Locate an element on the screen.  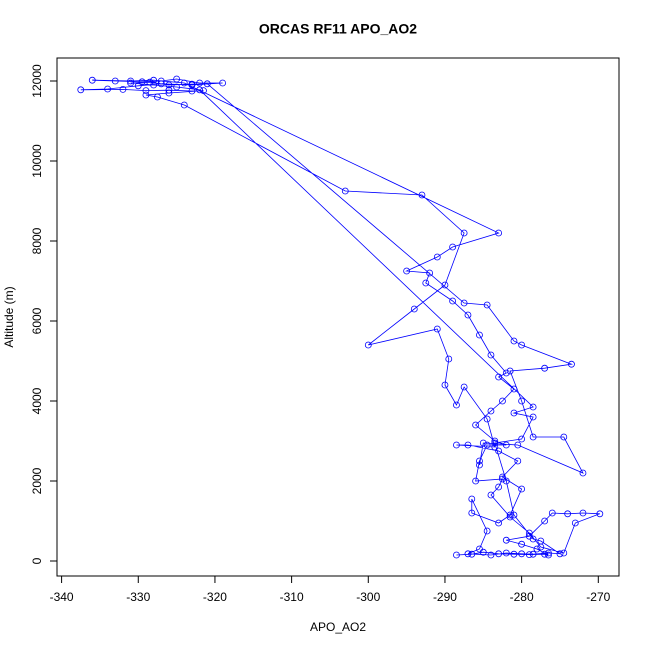
chart-title: ORCAS RF11 APO_AO2 is located at coordinates (338, 29).